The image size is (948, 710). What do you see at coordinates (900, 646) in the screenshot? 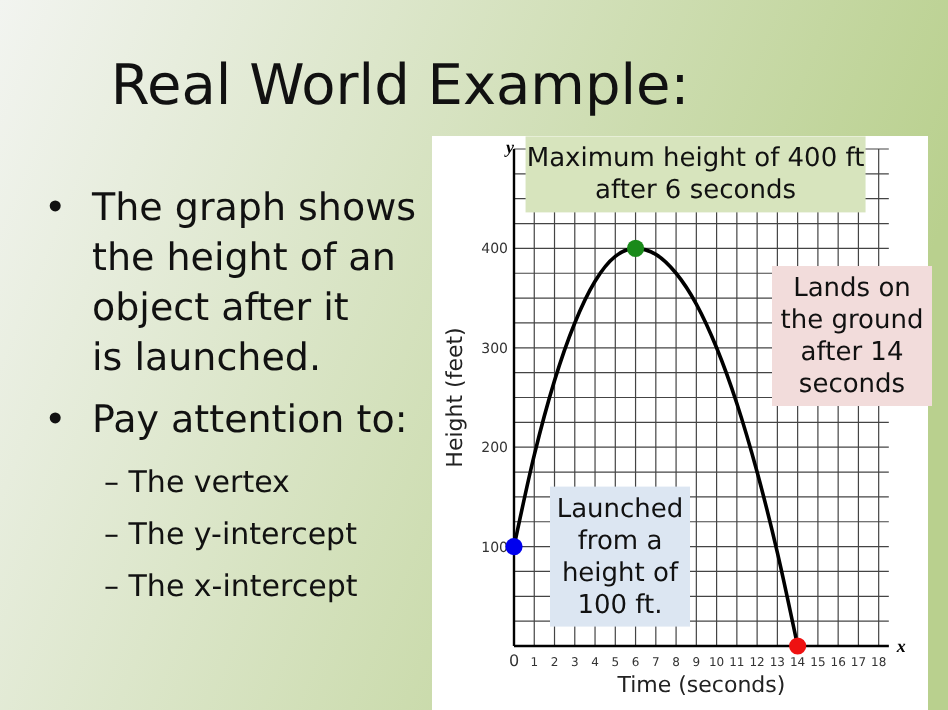
I see `text: x` at bounding box center [900, 646].